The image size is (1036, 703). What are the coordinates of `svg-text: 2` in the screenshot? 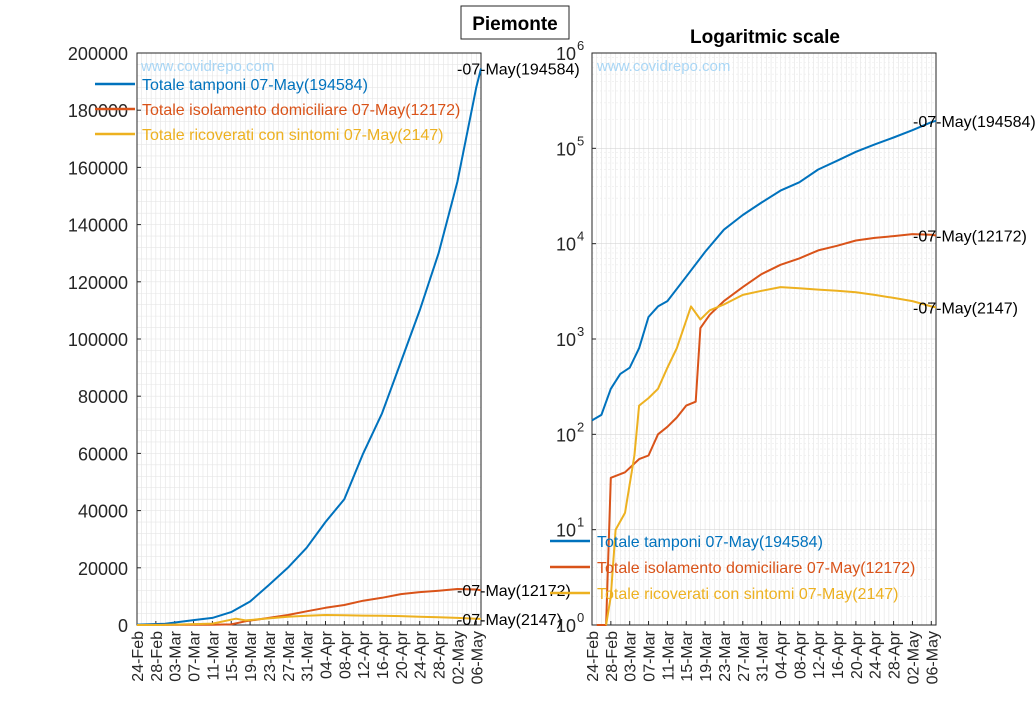 It's located at (580, 426).